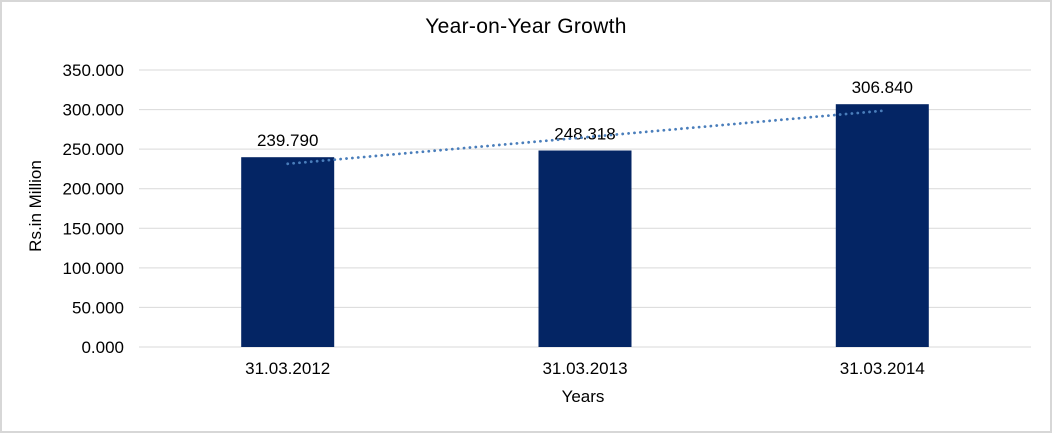  What do you see at coordinates (882, 368) in the screenshot?
I see `x-tick-label: 31.03.2014` at bounding box center [882, 368].